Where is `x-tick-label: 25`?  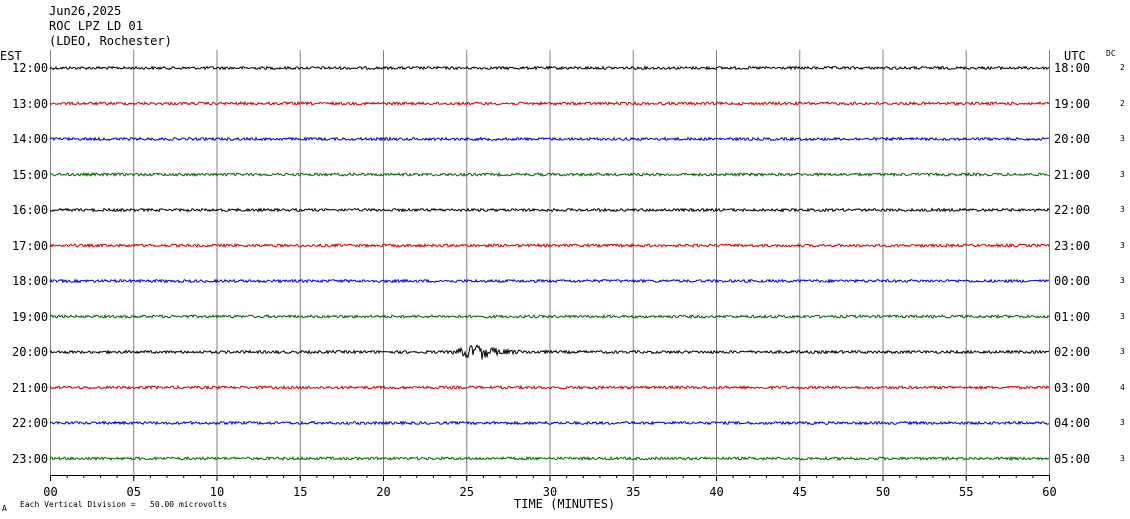
x-tick-label: 25 is located at coordinates (467, 492).